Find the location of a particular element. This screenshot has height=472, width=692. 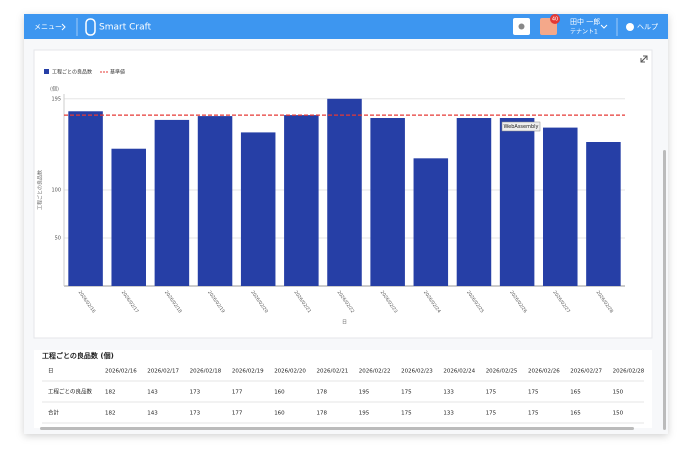

table-header: 2026/02/20 is located at coordinates (290, 372).